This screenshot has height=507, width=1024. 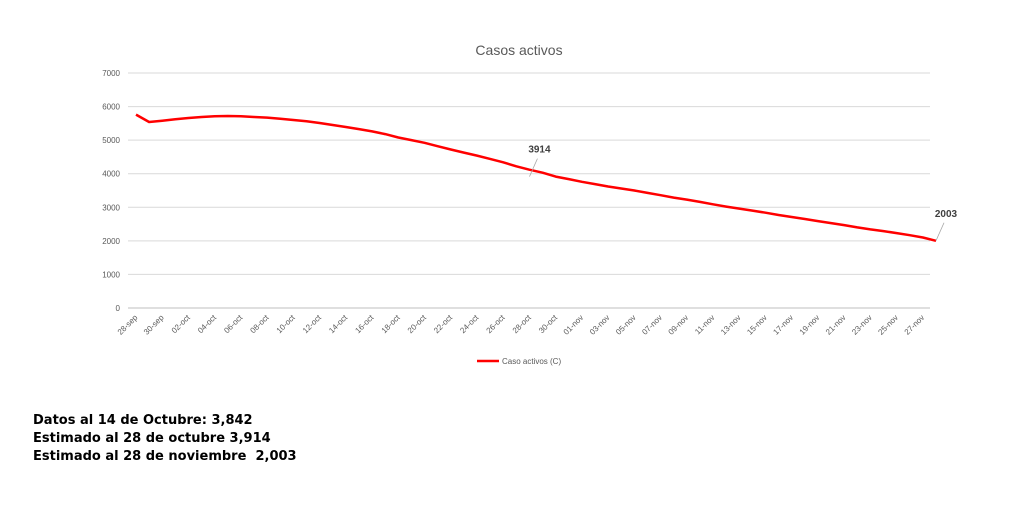 I want to click on x-tick-label: 01-nov, so click(x=574, y=325).